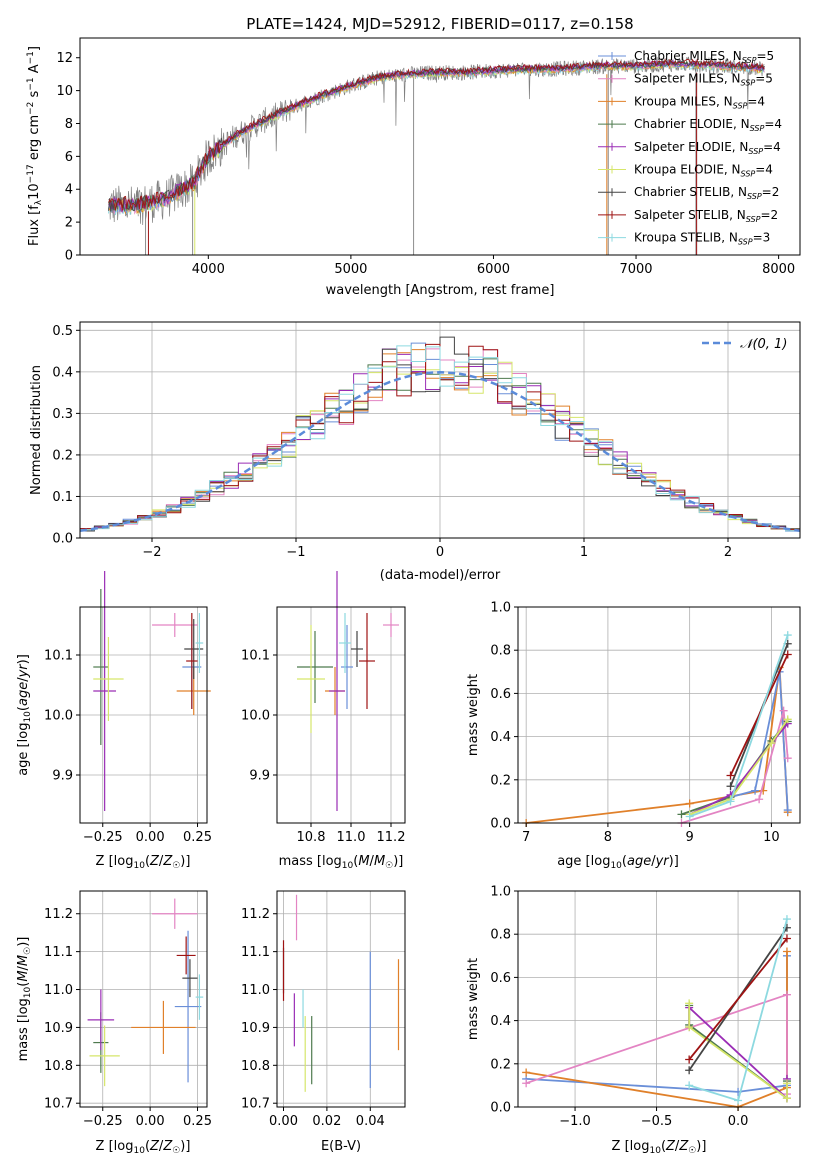 Image resolution: width=819 pixels, height=1170 pixels. I want to click on legend-label: Salpeter ELODIE, NSSP=4, so click(707, 148).